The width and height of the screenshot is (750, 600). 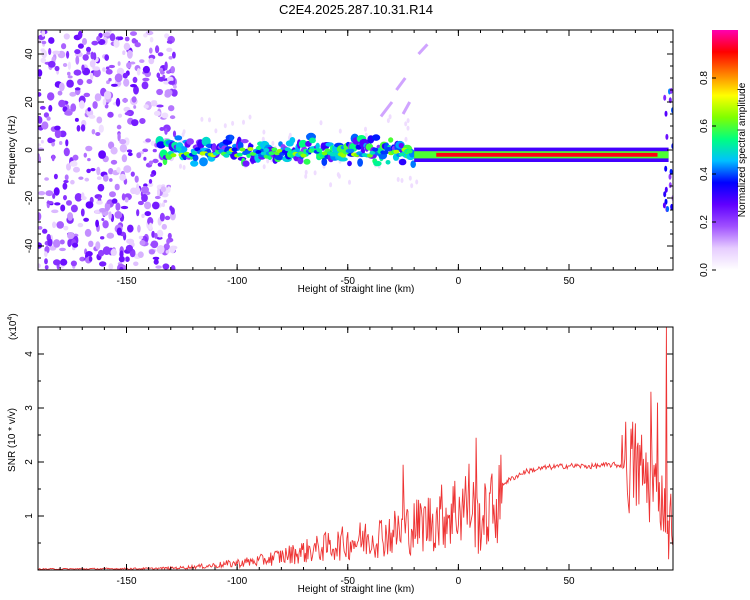 What do you see at coordinates (12, 150) in the screenshot?
I see `spectrogram-y-label: Frequency (Hz)` at bounding box center [12, 150].